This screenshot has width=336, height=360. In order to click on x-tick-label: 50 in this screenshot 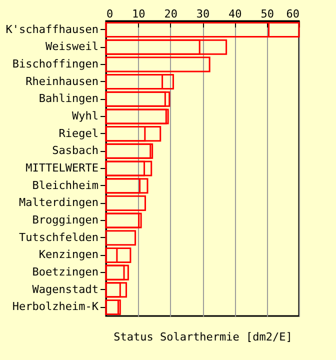, I will do `click(267, 14)`.